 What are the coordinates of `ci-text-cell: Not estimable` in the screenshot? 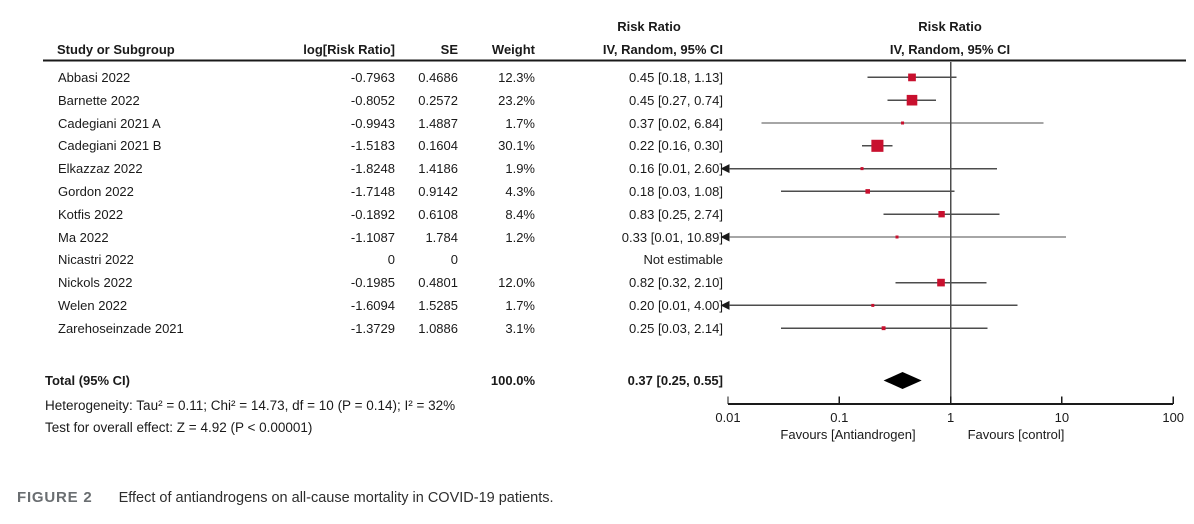 It's located at (683, 260).